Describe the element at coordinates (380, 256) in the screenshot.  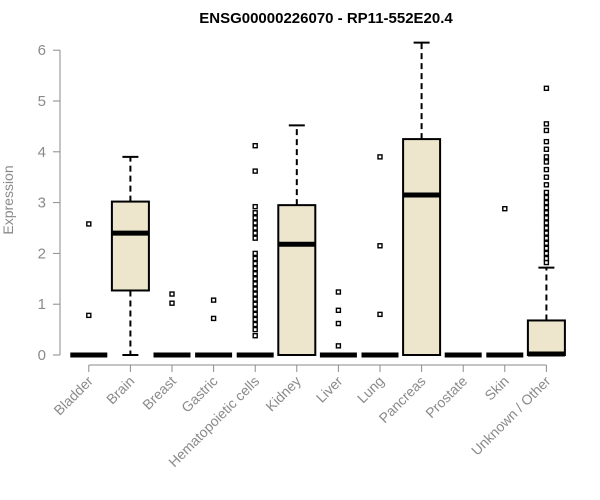
I see `box-lung` at that location.